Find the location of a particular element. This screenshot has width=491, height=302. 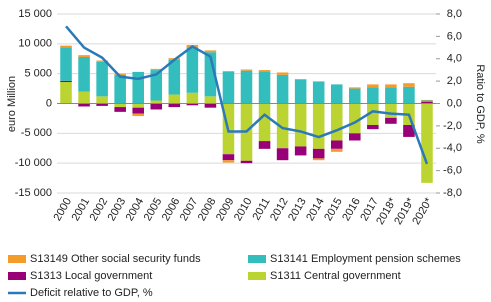

x-tick-label: 2001 is located at coordinates (81, 209).